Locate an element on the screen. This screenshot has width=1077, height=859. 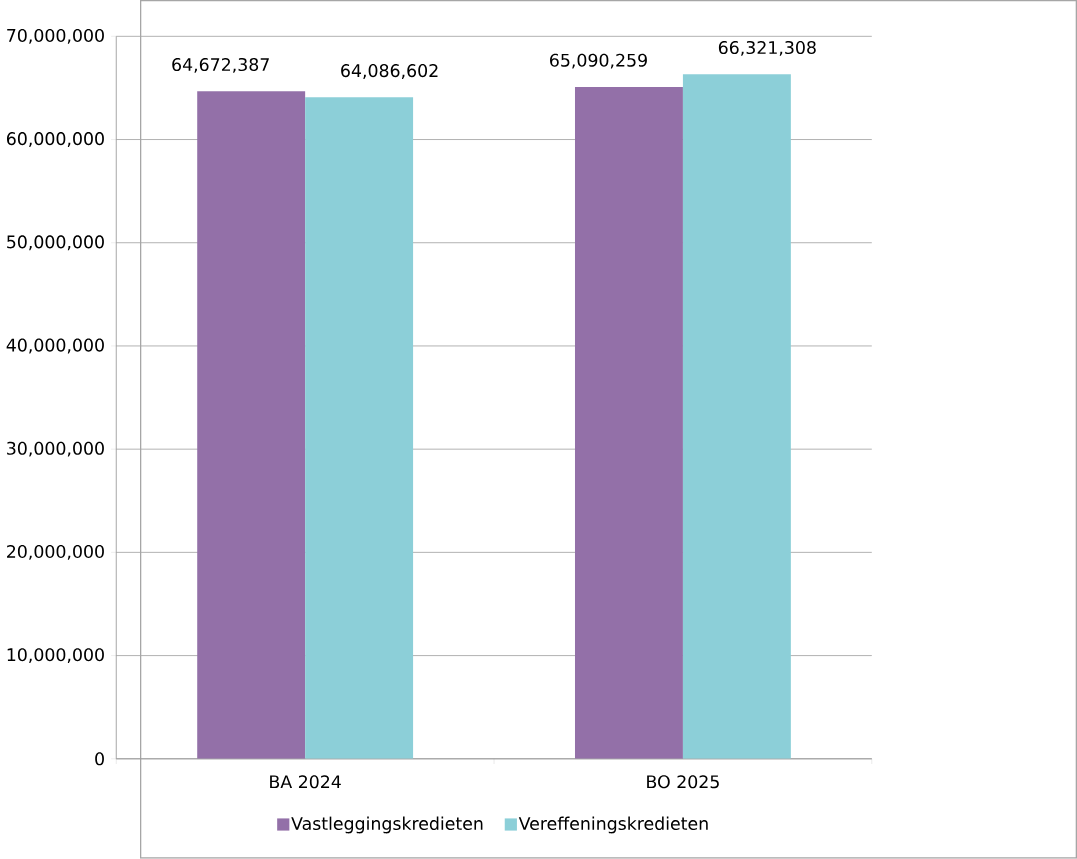
y-tick-label: 40,000,000 is located at coordinates (55, 346).